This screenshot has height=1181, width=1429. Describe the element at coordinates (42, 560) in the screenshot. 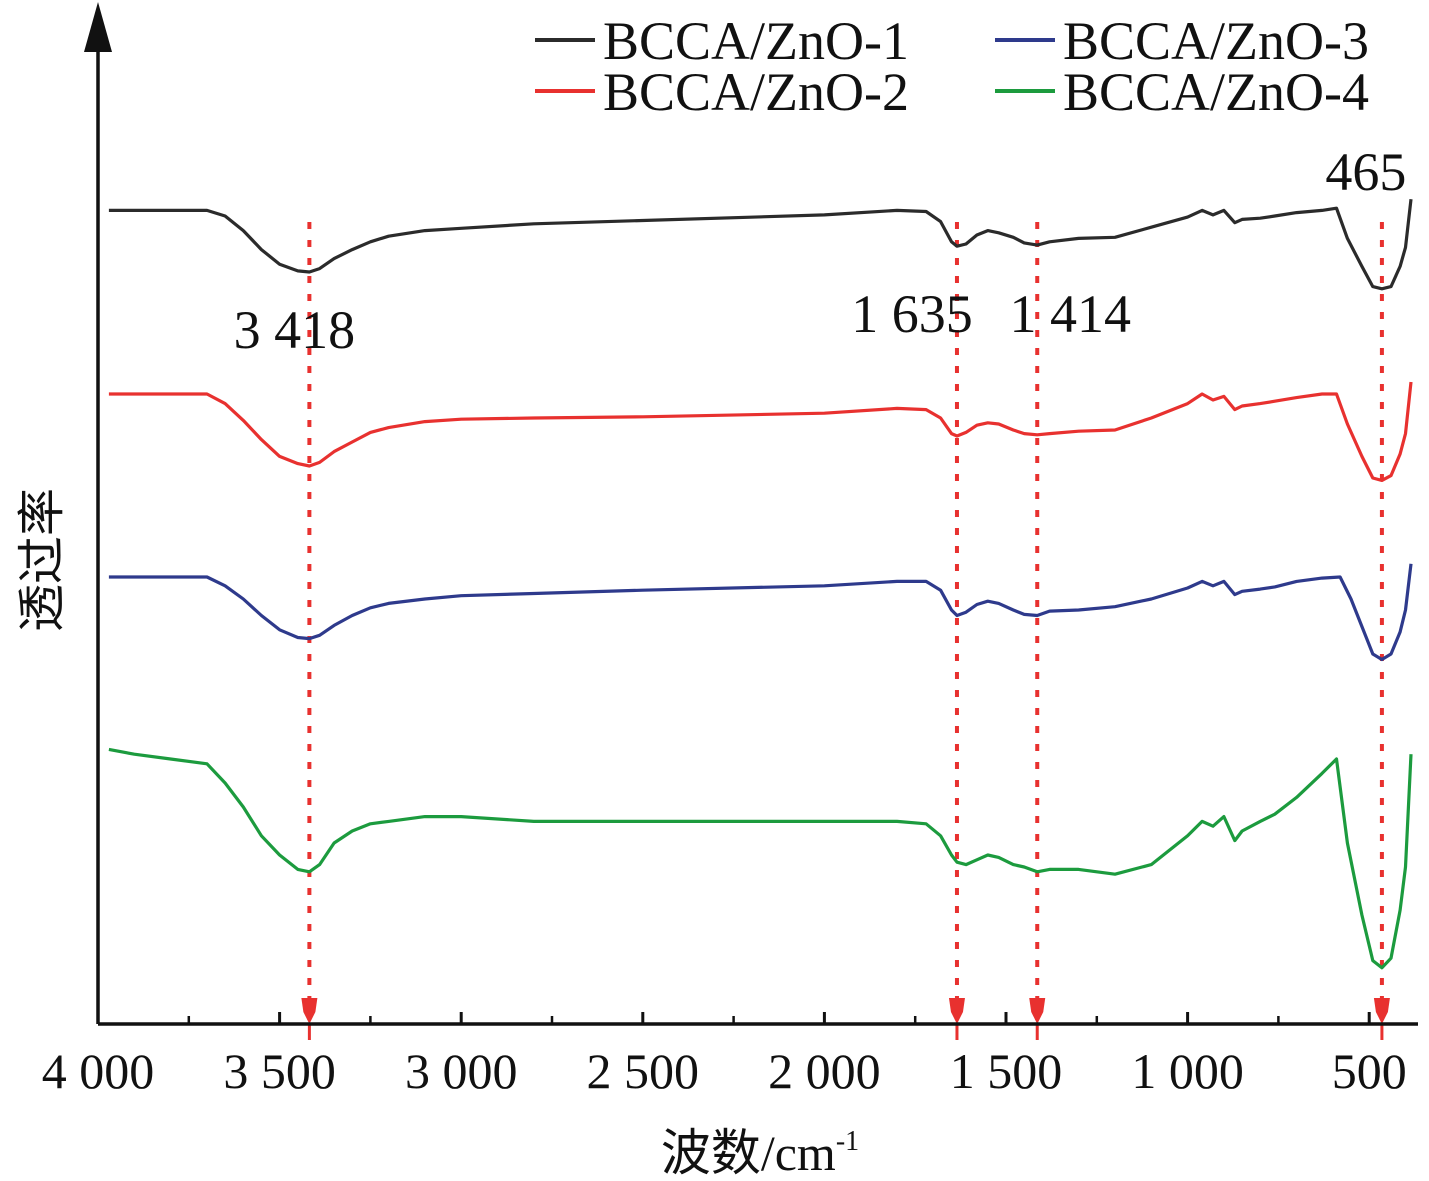

I see `y-axis-title: 透过率` at that location.